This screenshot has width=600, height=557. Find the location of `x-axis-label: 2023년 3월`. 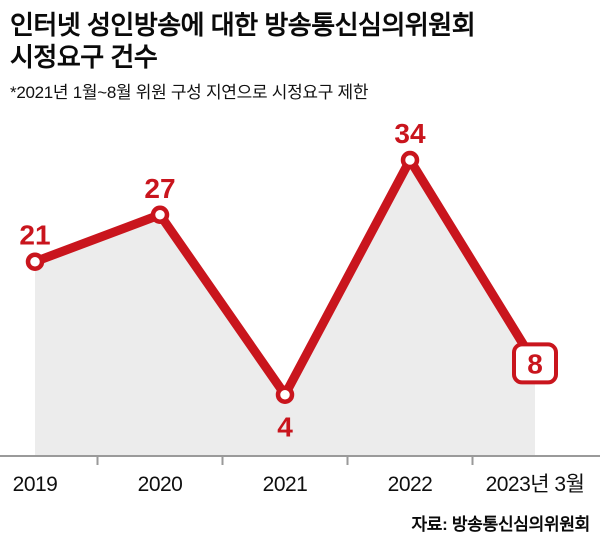

x-axis-label: 2023년 3월 is located at coordinates (535, 484).